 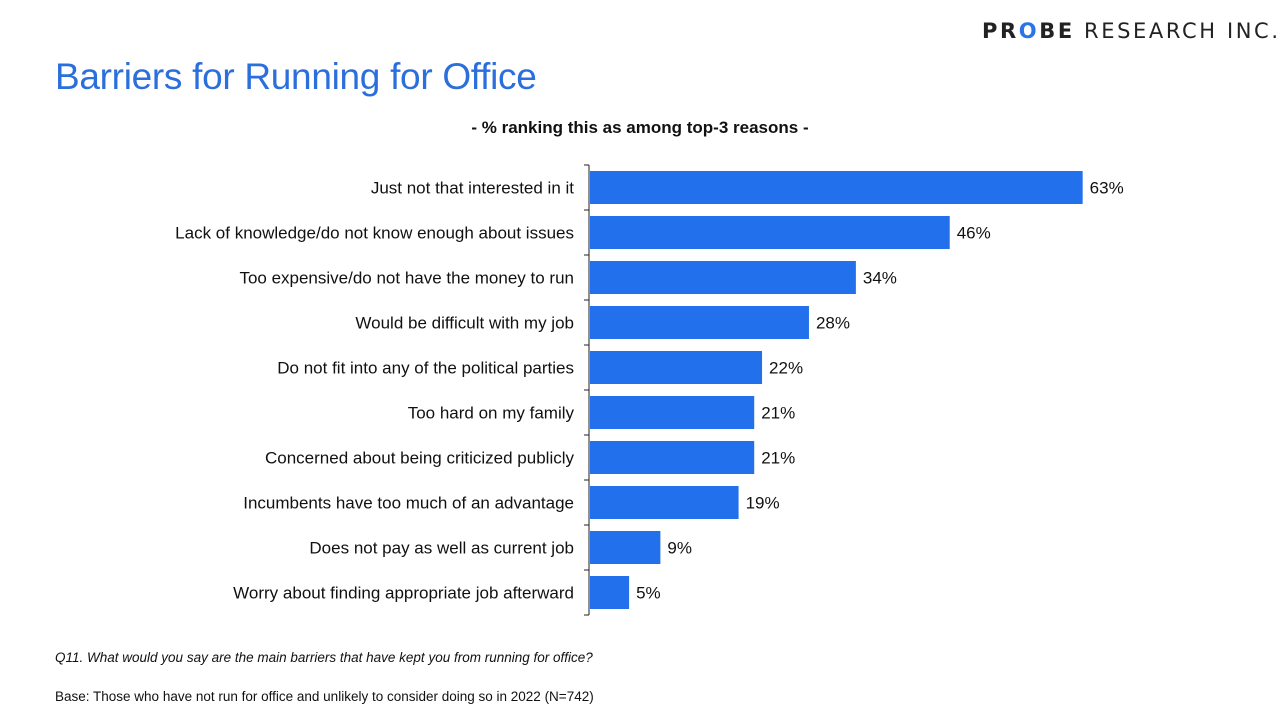 What do you see at coordinates (880, 278) in the screenshot?
I see `value-label: 34%` at bounding box center [880, 278].